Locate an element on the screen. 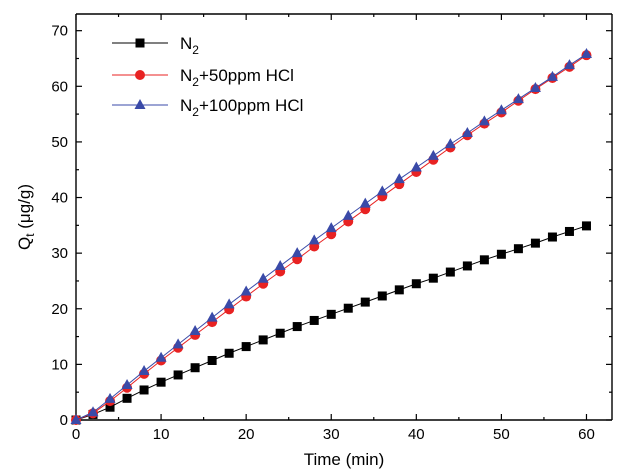 The image size is (627, 469). y-axis-title-unit: (μg/g) is located at coordinates (24, 208).